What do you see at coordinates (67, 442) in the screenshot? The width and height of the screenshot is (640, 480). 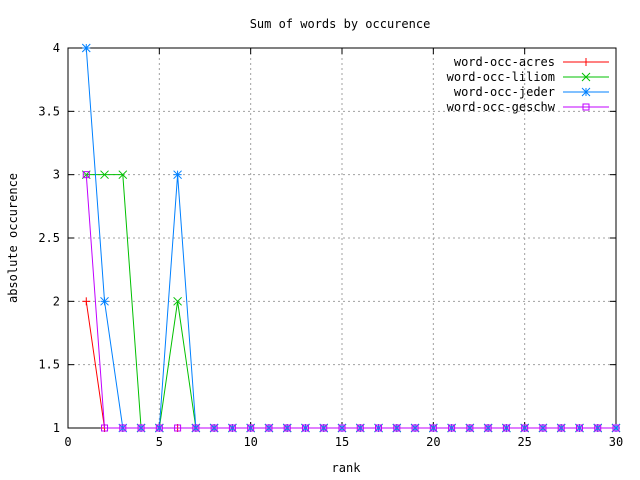 I see `x-tick-label: 0` at bounding box center [67, 442].